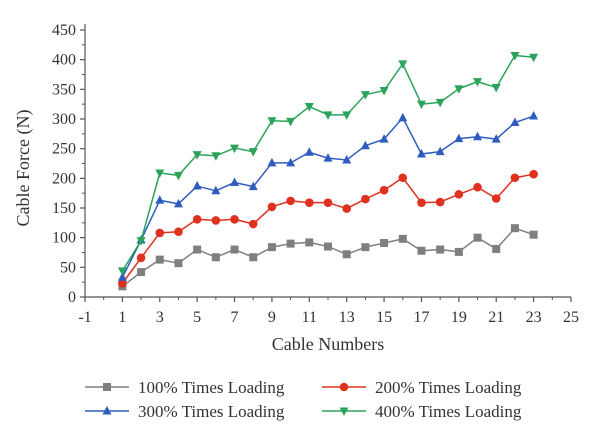 Image resolution: width=600 pixels, height=444 pixels. I want to click on series-line, so click(327, 257).